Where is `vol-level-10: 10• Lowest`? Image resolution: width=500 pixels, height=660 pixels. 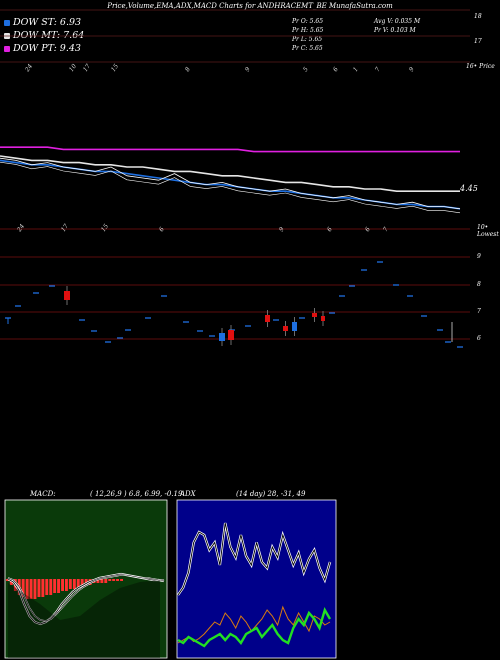 vol-level-10: 10• Lowest is located at coordinates (488, 231).